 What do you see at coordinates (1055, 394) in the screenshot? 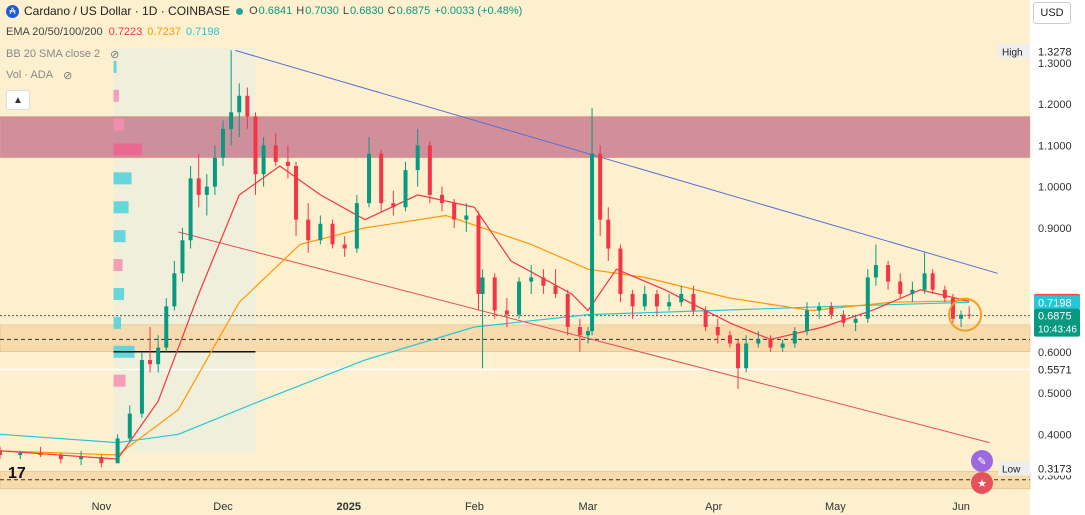
I see `y-tick-label-6: 0.5000` at bounding box center [1055, 394].